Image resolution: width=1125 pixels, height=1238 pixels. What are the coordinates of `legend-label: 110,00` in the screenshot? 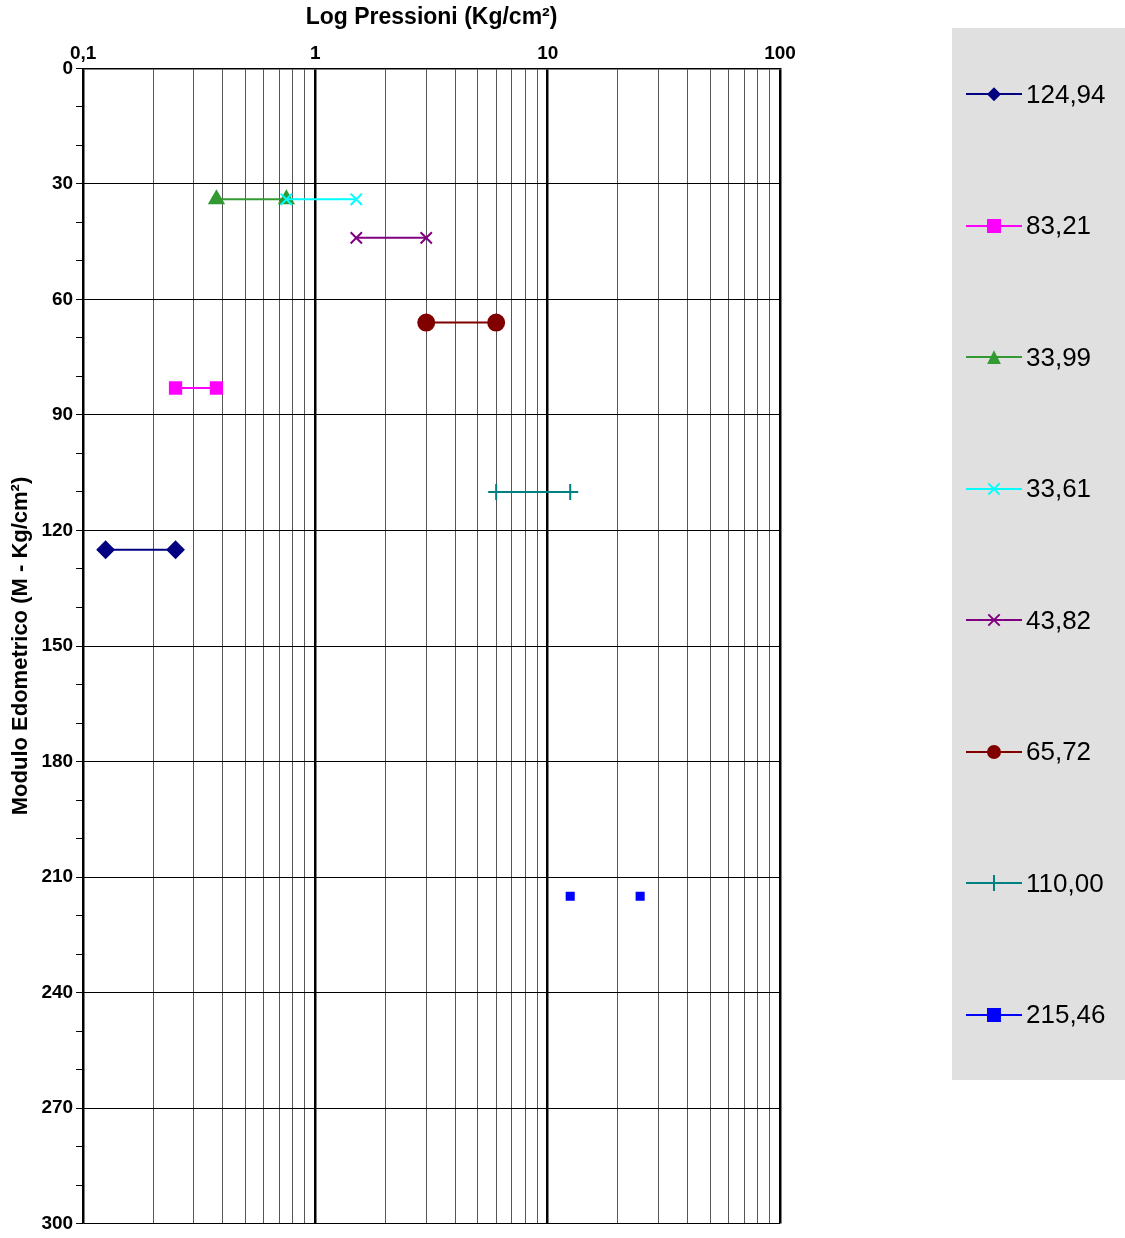 It's located at (1065, 883).